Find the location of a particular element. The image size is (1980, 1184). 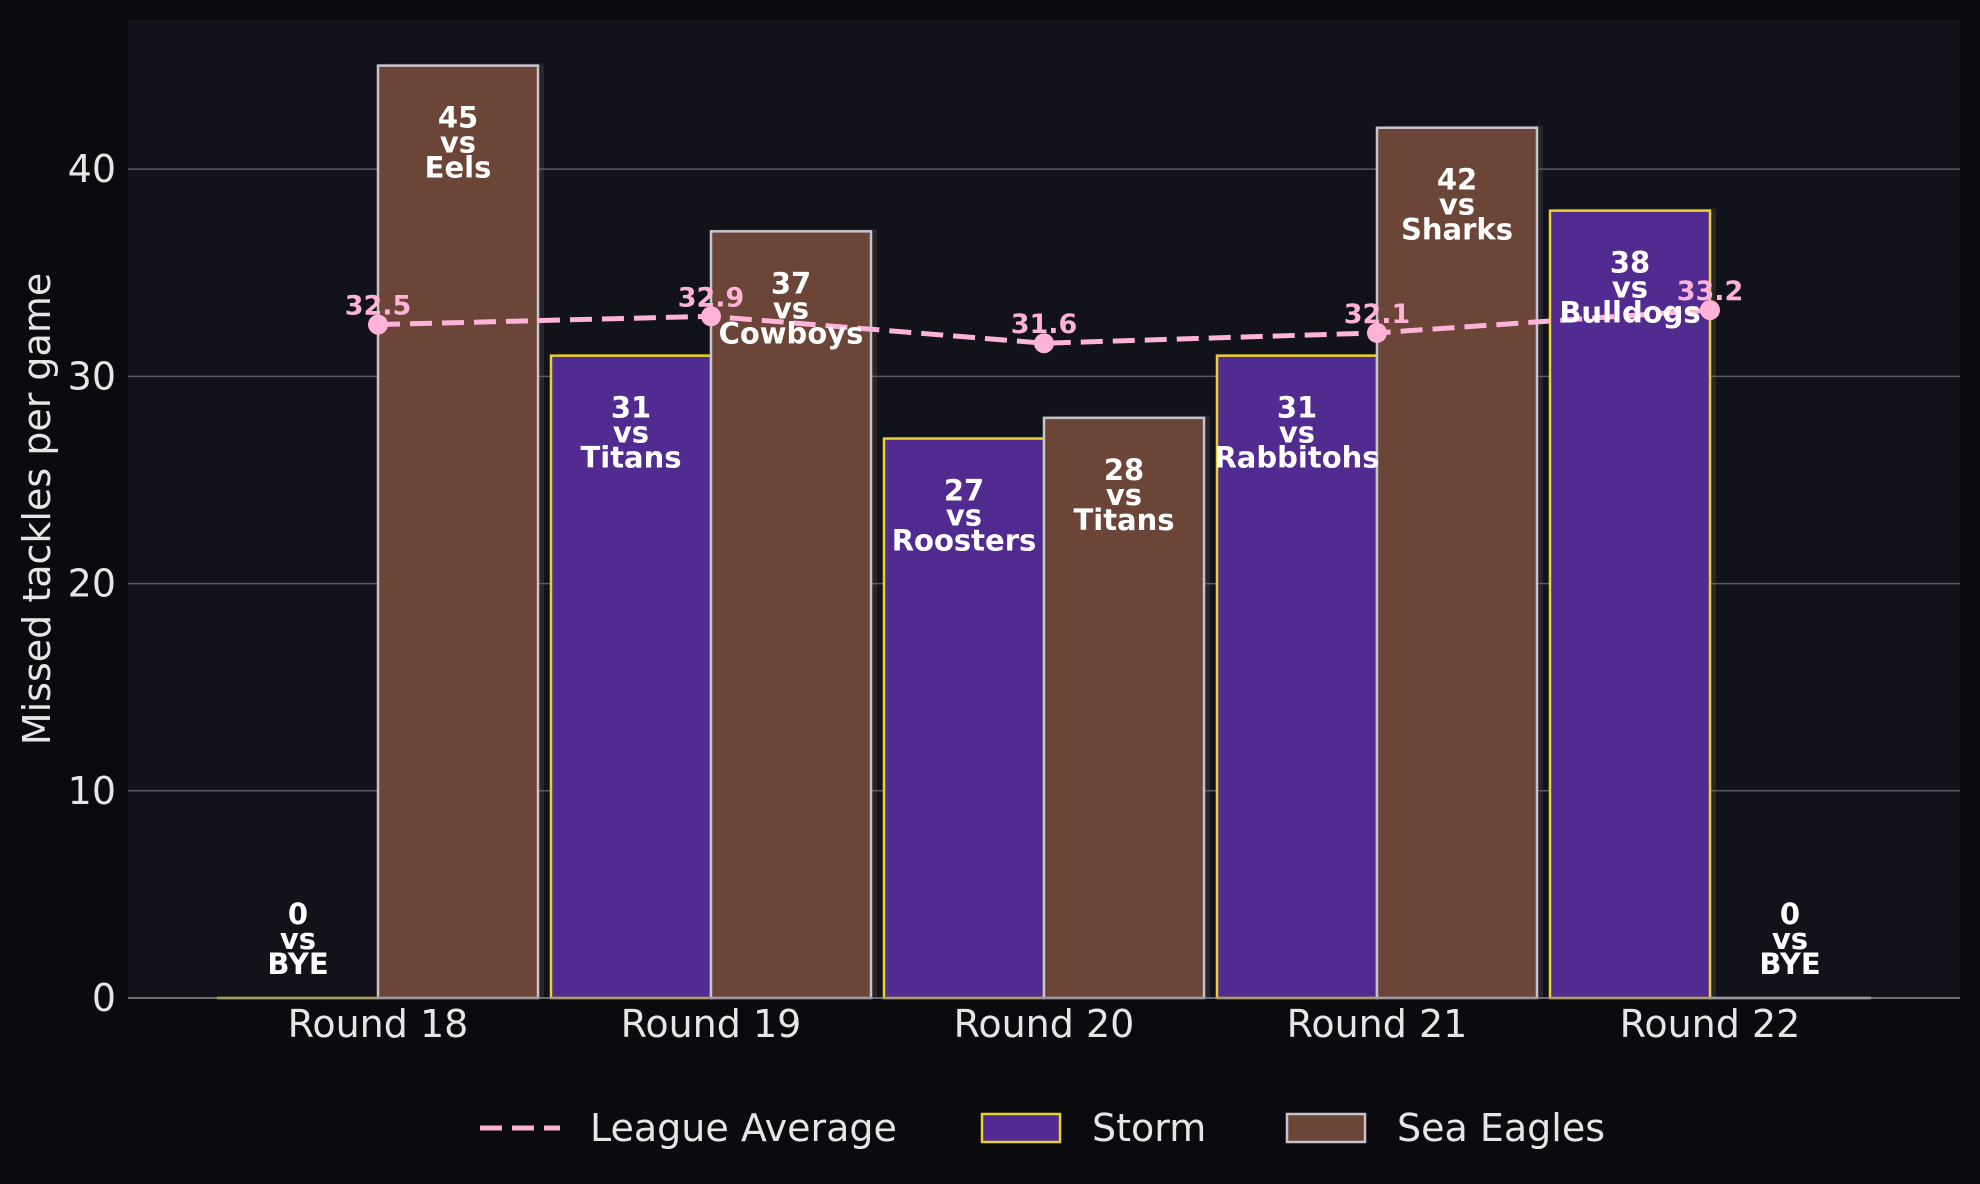

league-average-value-label: 33.2 is located at coordinates (1710, 291).